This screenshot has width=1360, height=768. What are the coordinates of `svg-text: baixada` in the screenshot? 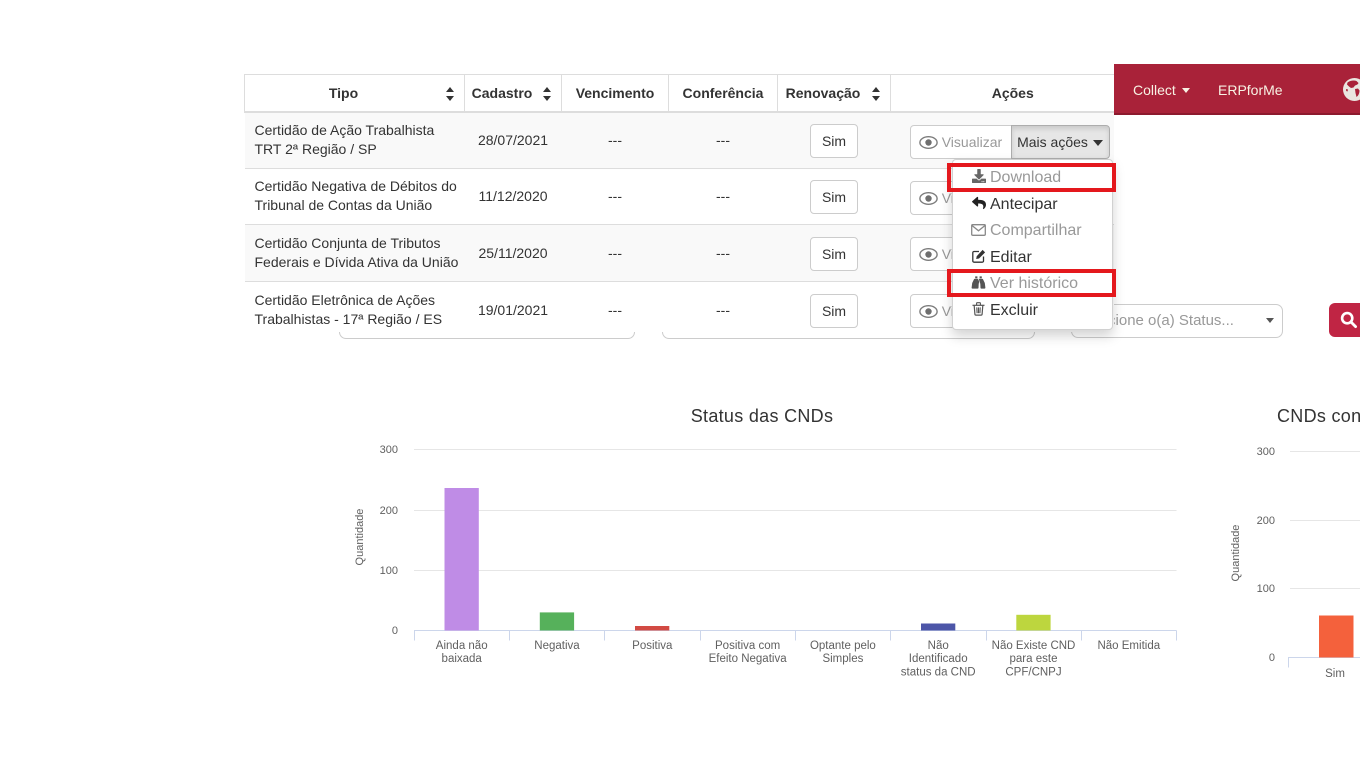 It's located at (462, 659).